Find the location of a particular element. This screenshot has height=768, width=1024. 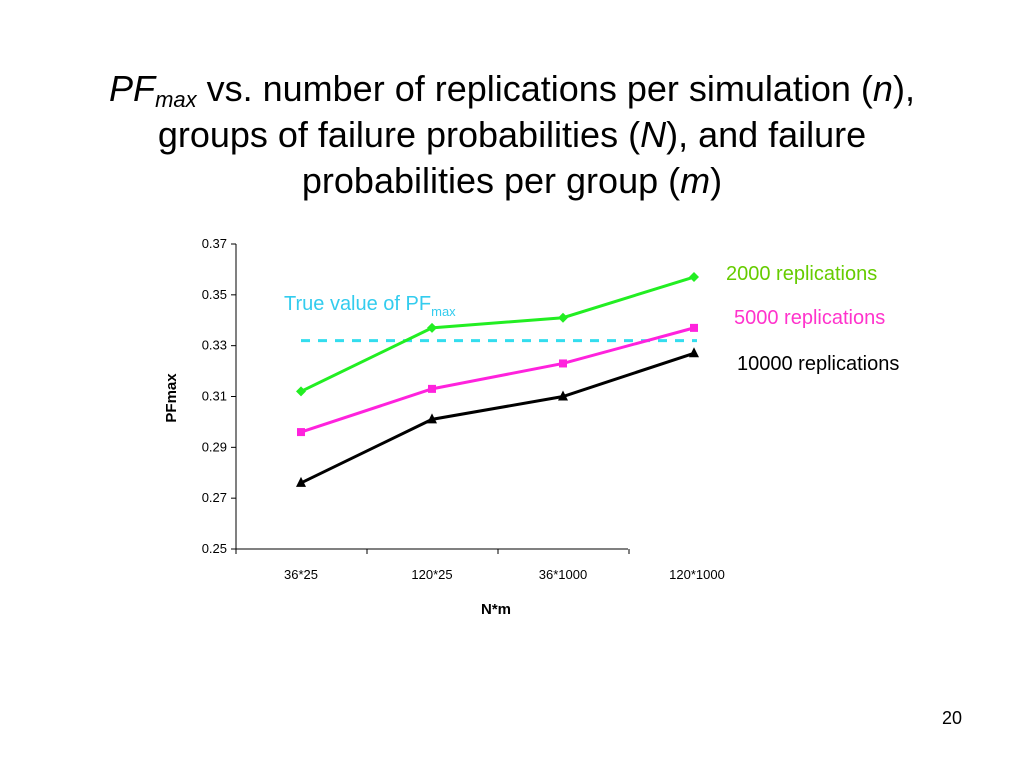

title-var-m: m is located at coordinates (695, 180).